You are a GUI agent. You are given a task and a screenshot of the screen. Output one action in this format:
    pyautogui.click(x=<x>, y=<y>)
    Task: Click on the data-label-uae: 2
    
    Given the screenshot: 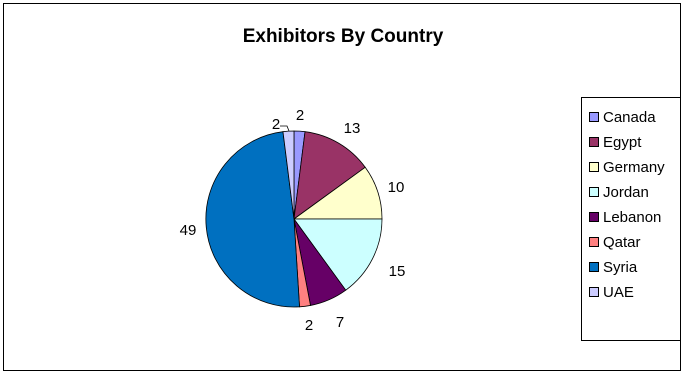 What is the action you would take?
    pyautogui.click(x=276, y=124)
    